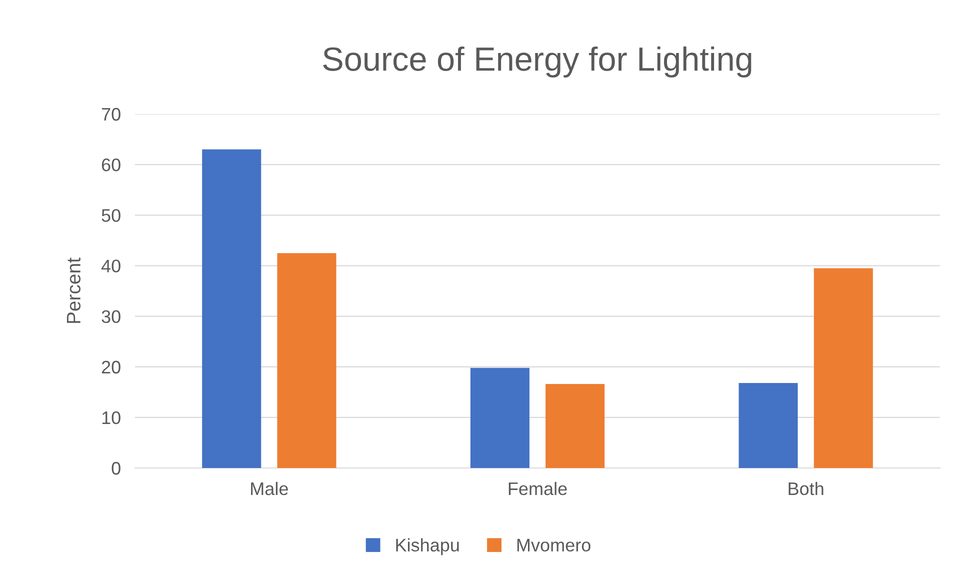  I want to click on y-tick-label: 70, so click(111, 114).